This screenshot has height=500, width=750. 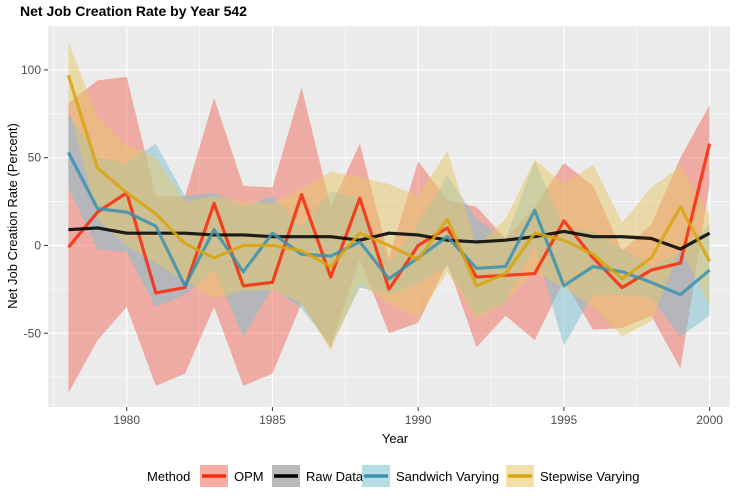 What do you see at coordinates (35, 158) in the screenshot?
I see `y-tick-label: 50` at bounding box center [35, 158].